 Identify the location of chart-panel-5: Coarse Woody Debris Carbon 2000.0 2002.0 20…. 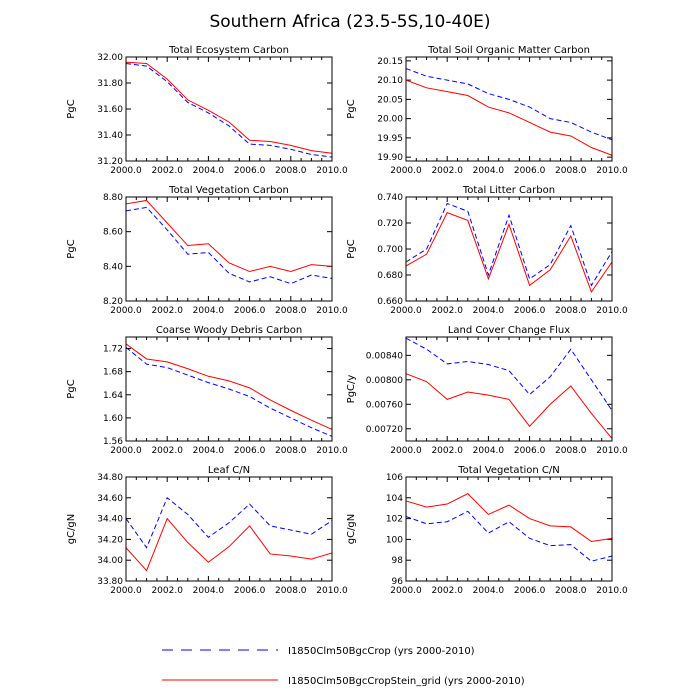
(207, 390).